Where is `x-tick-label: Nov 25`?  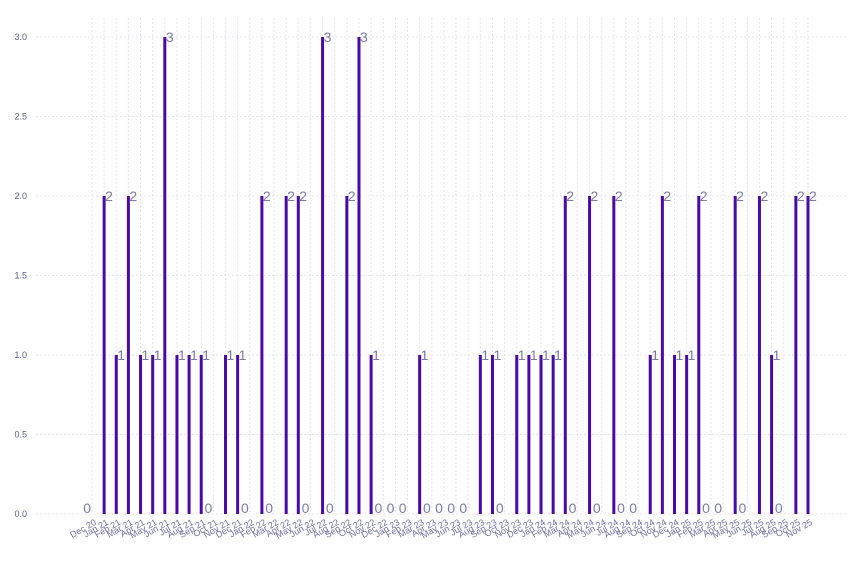 x-tick-label: Nov 25 is located at coordinates (799, 528).